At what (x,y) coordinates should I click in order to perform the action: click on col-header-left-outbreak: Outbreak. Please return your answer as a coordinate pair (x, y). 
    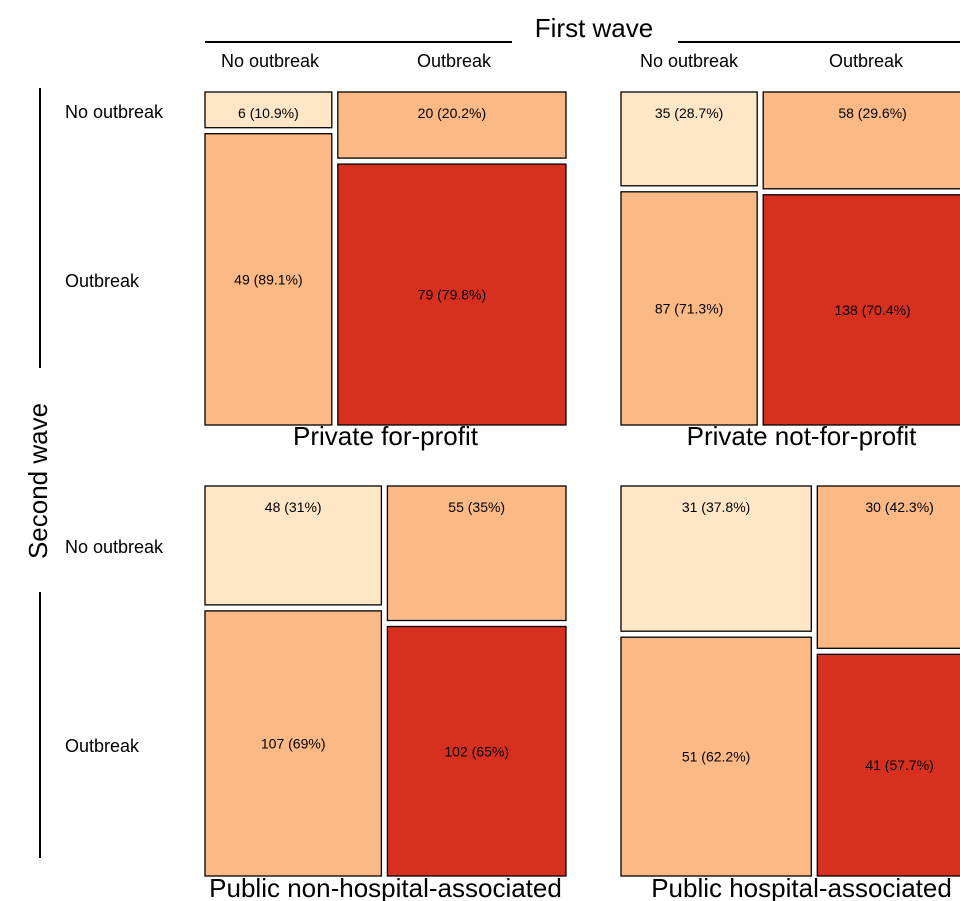
    Looking at the image, I should click on (454, 61).